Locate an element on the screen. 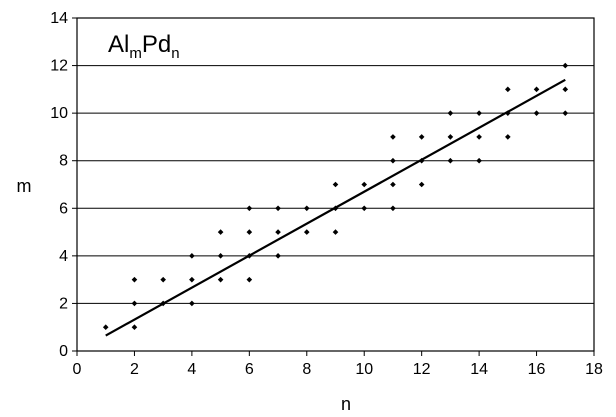 The image size is (616, 417). legend-label-mid: Pd is located at coordinates (156, 44).